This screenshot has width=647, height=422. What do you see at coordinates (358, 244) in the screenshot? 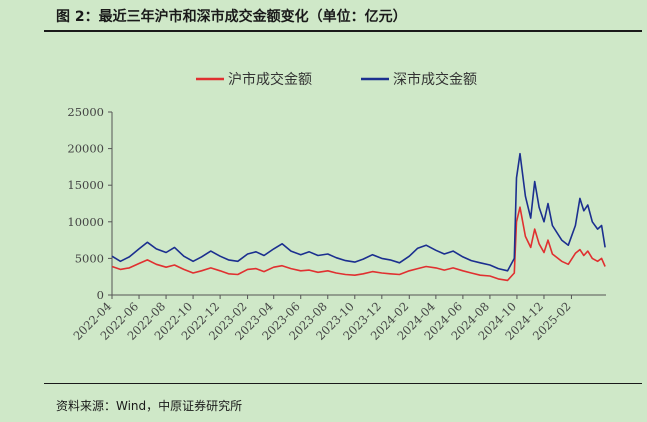
I see `series-line-sh` at bounding box center [358, 244].